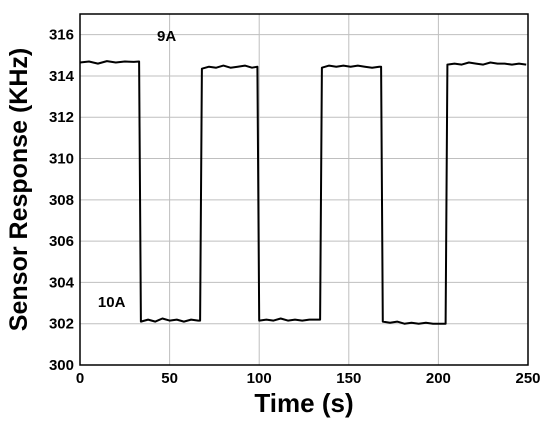 This screenshot has width=550, height=423. What do you see at coordinates (61, 324) in the screenshot?
I see `y-tick-label-1: 302` at bounding box center [61, 324].